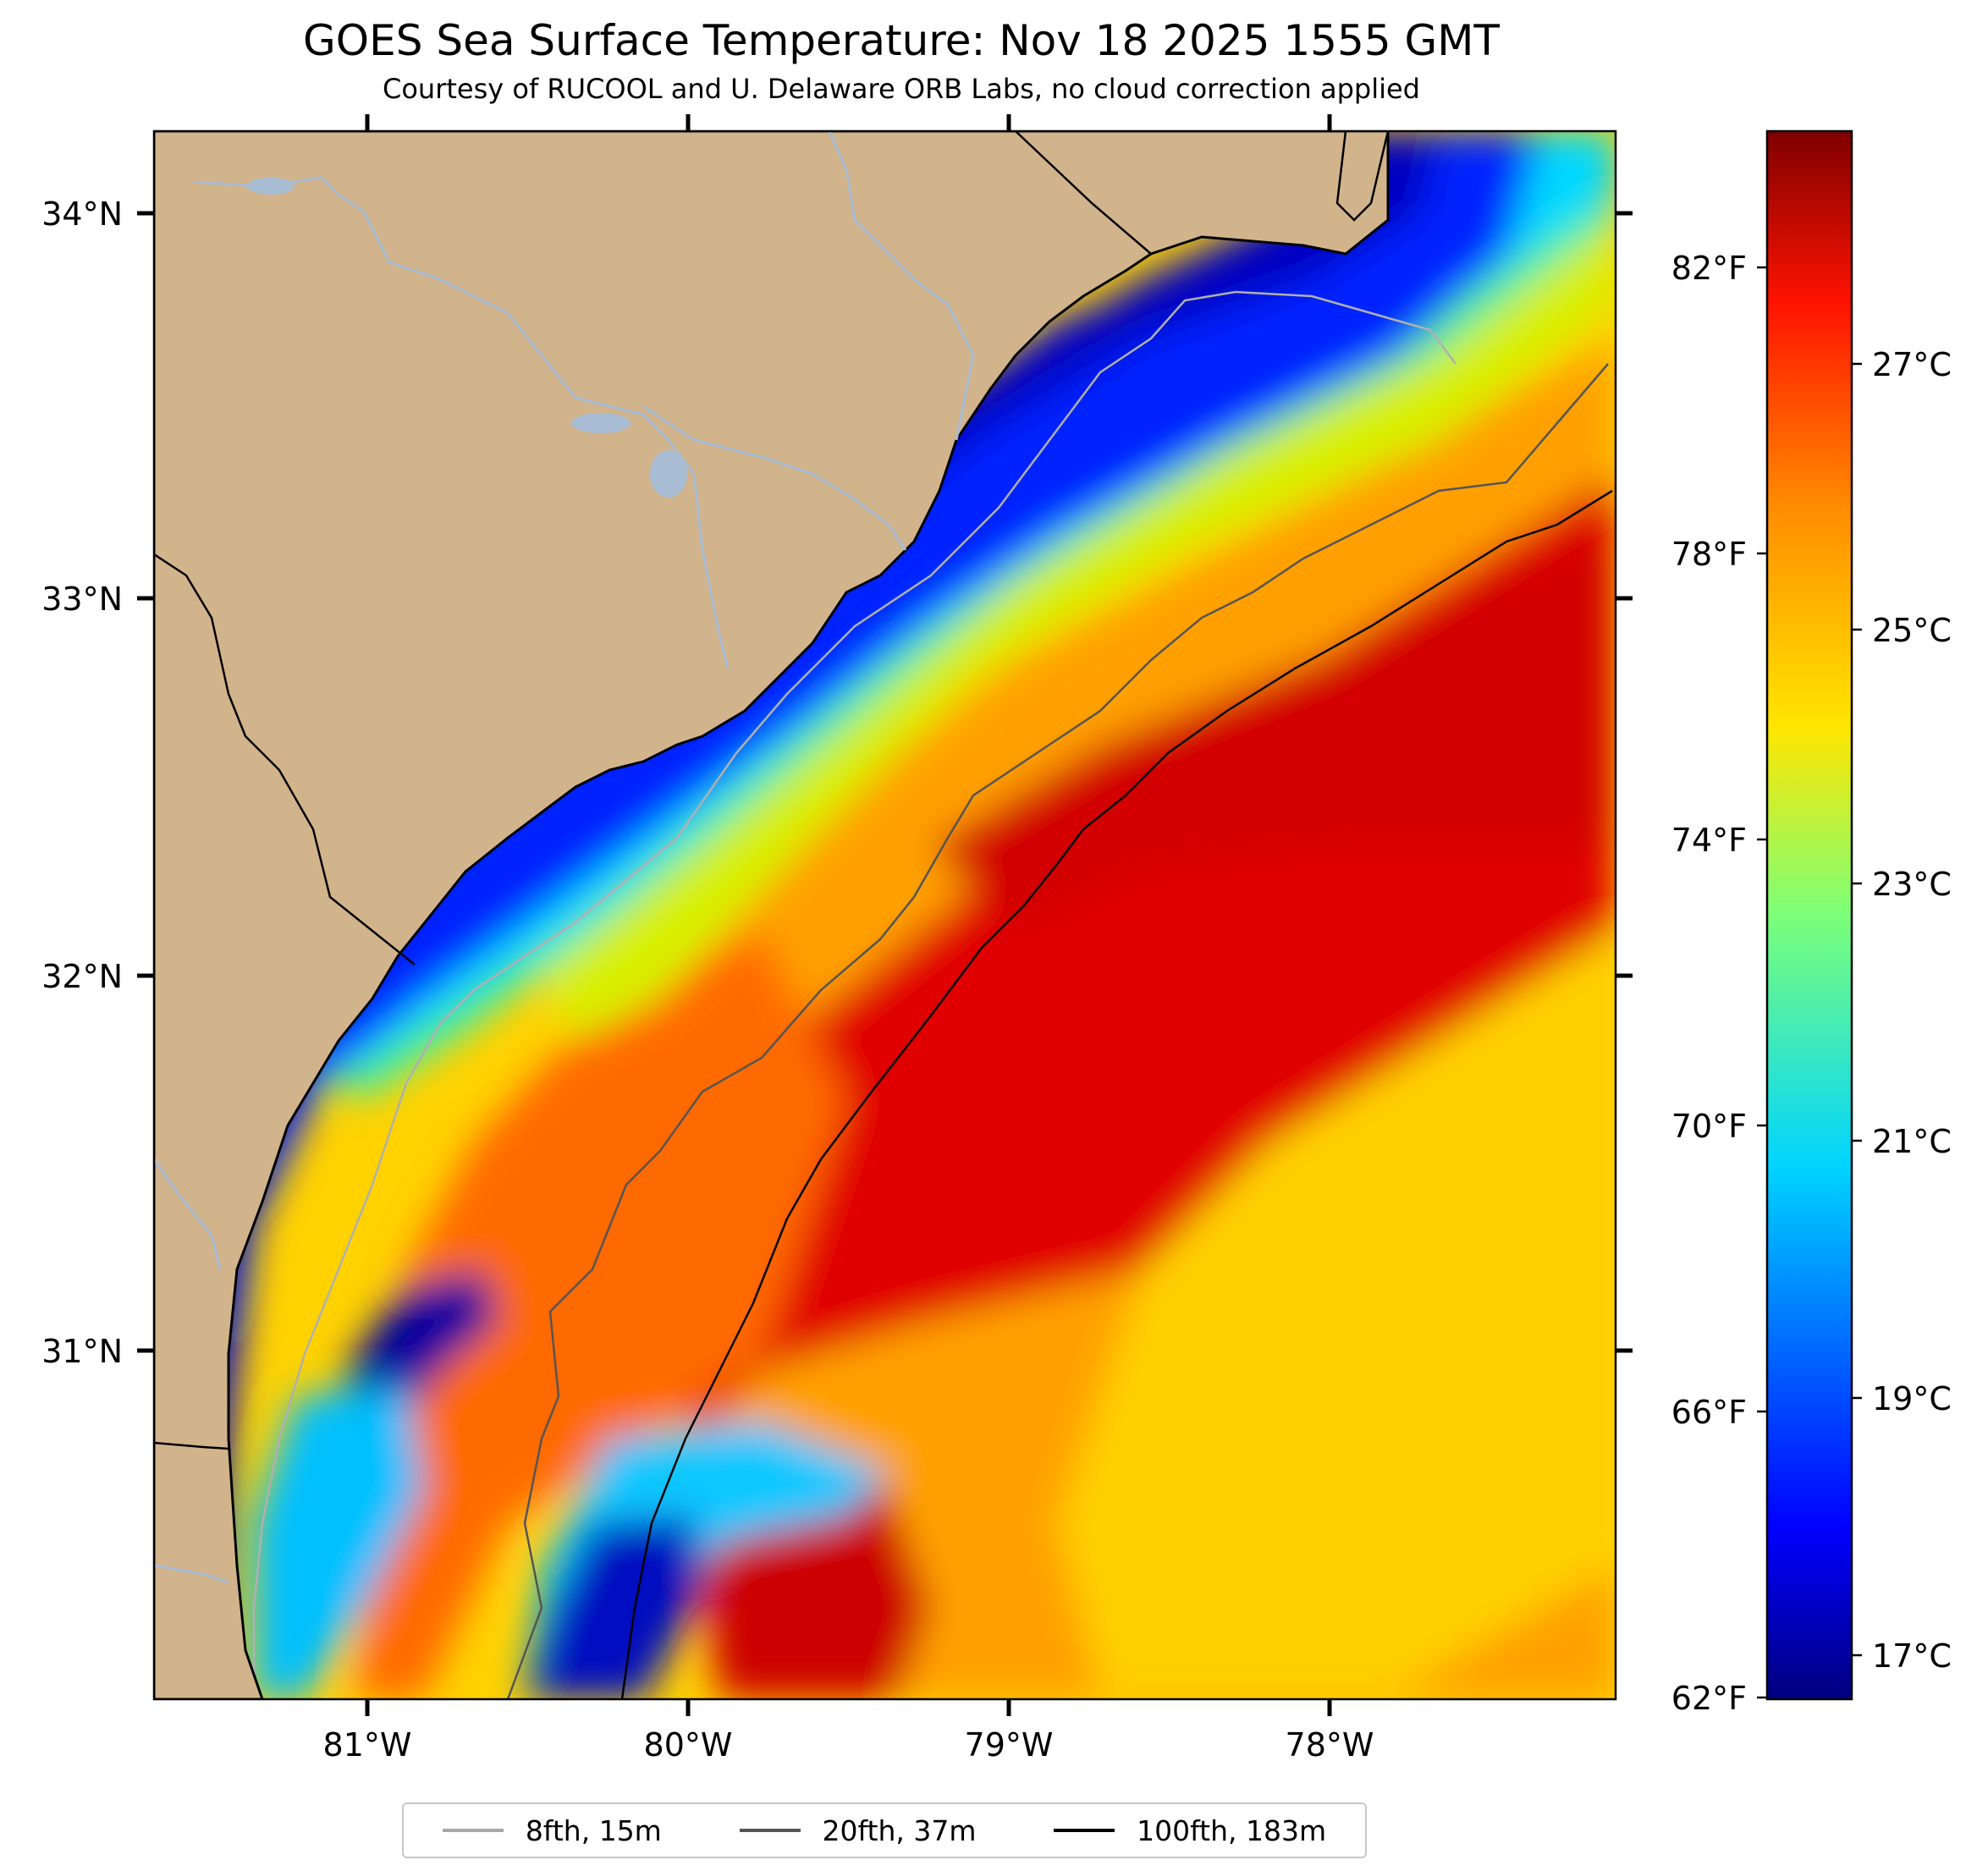 The width and height of the screenshot is (1988, 1871). I want to click on legend-swatch-20fth, so click(770, 1831).